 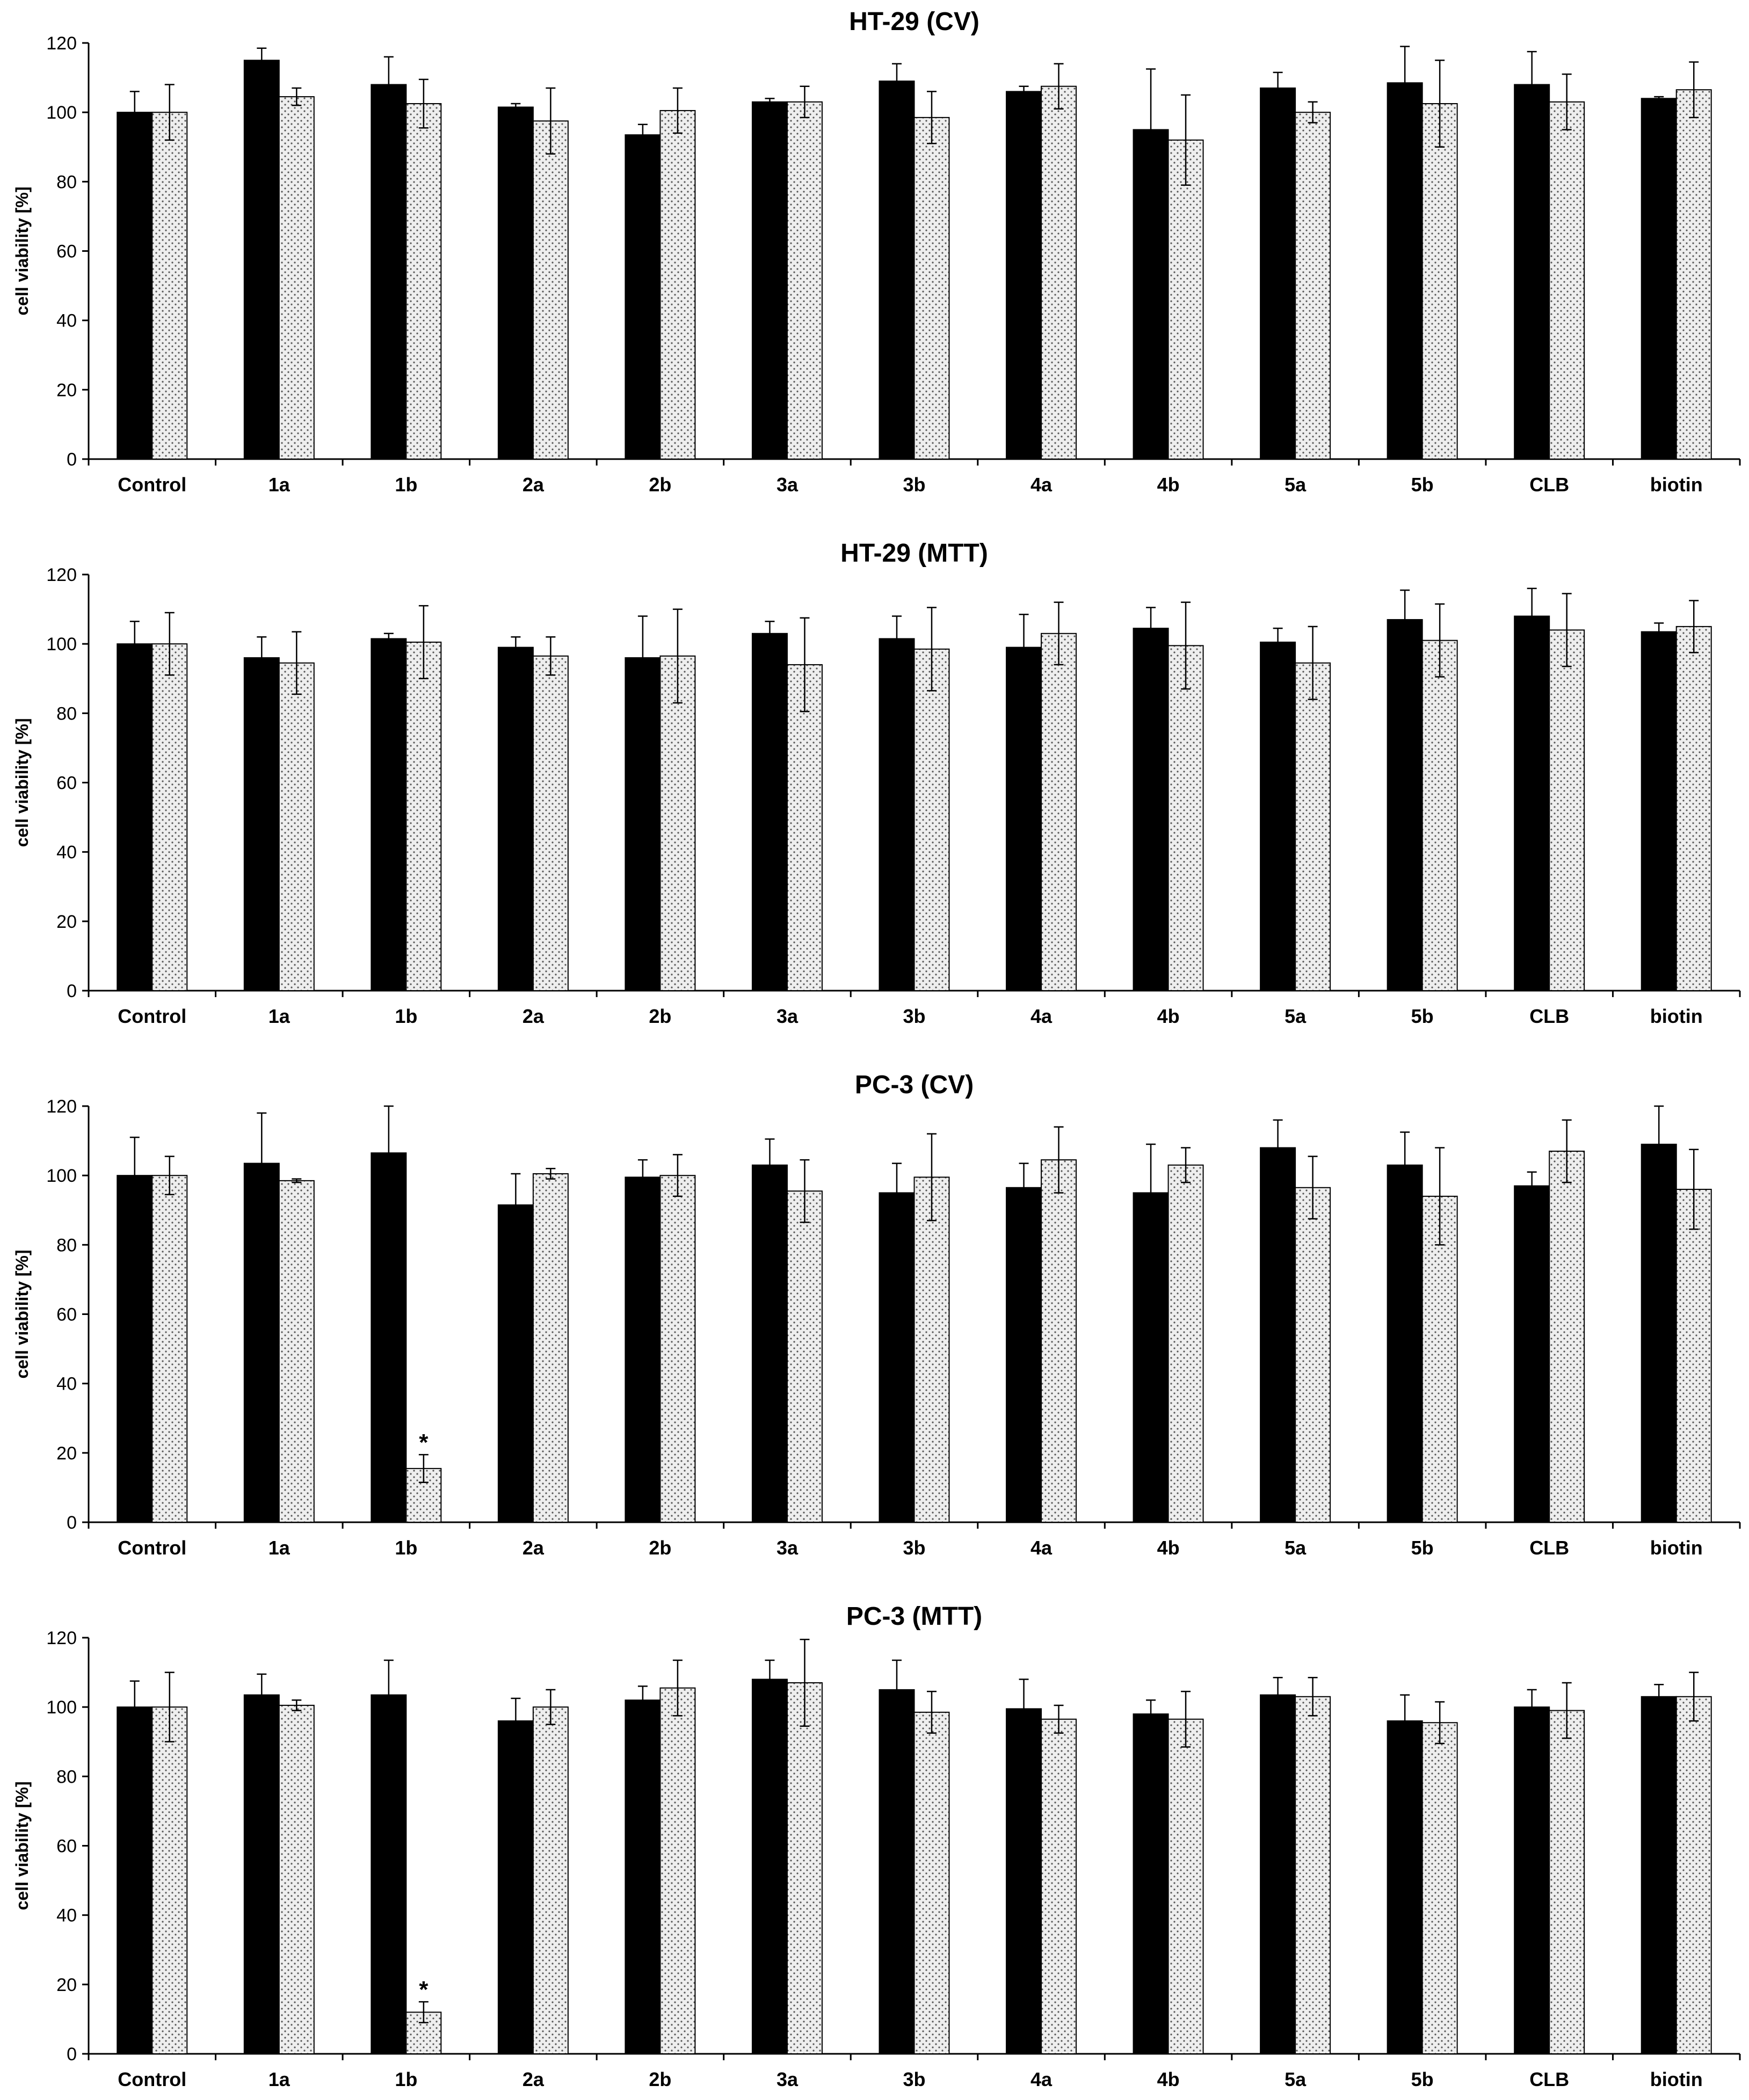 I want to click on x-tick-label: 2b, so click(x=660, y=485).